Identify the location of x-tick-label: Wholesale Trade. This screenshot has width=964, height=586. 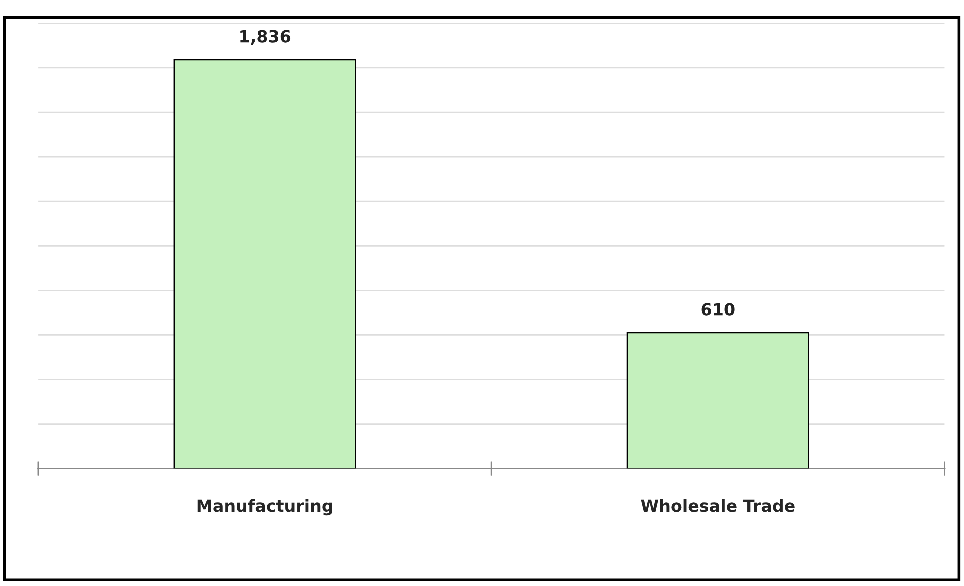
(718, 505).